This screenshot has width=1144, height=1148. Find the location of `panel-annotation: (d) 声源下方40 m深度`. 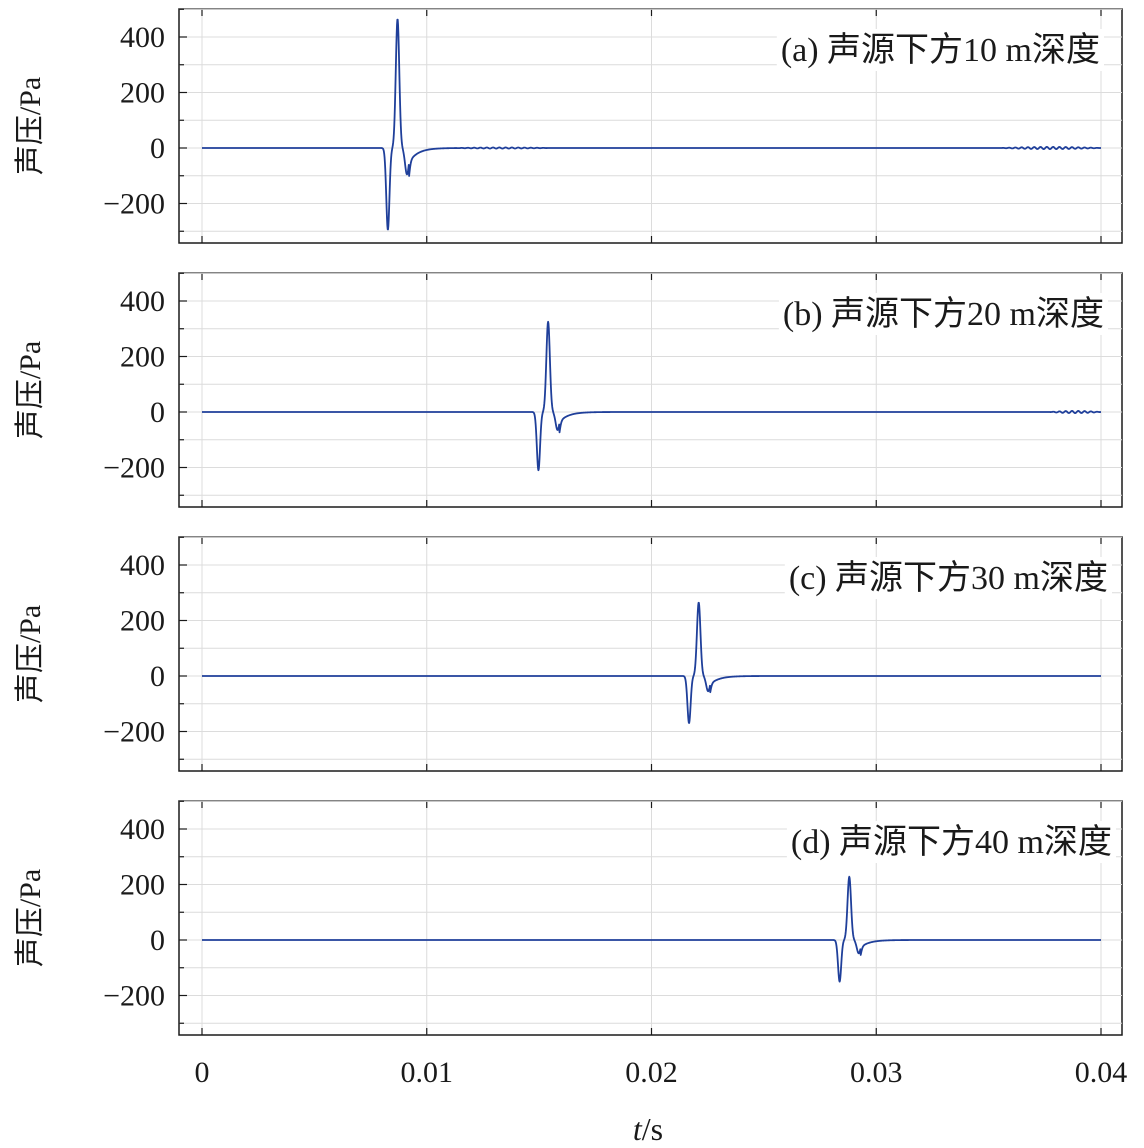

panel-annotation: (d) 声源下方40 m深度 is located at coordinates (951, 842).